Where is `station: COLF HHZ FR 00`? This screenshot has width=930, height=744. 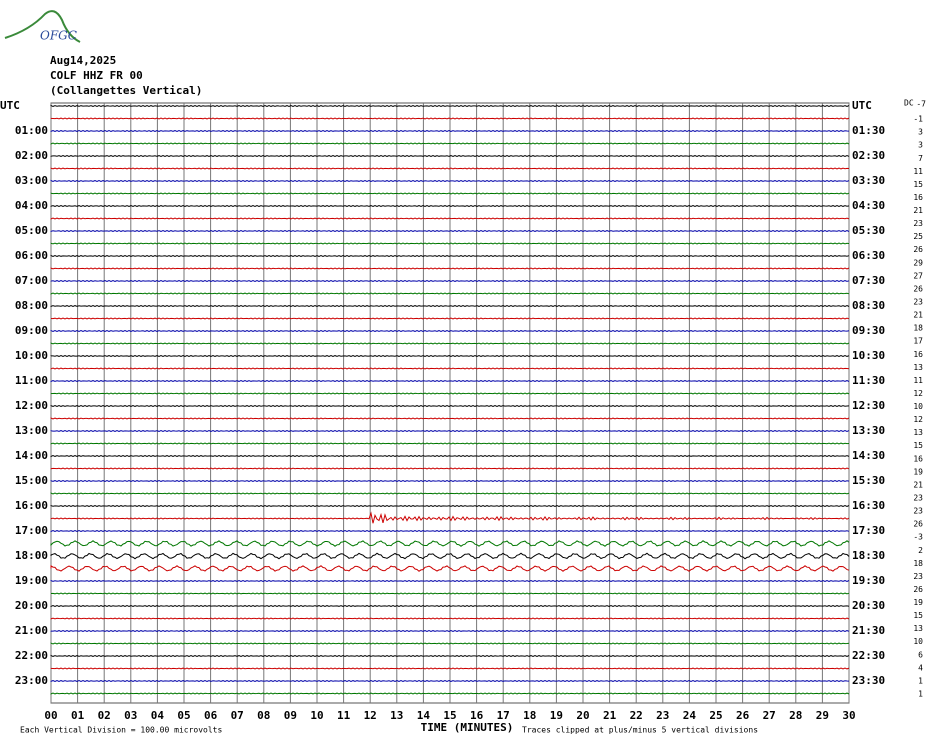 station: COLF HHZ FR 00 is located at coordinates (96, 75).